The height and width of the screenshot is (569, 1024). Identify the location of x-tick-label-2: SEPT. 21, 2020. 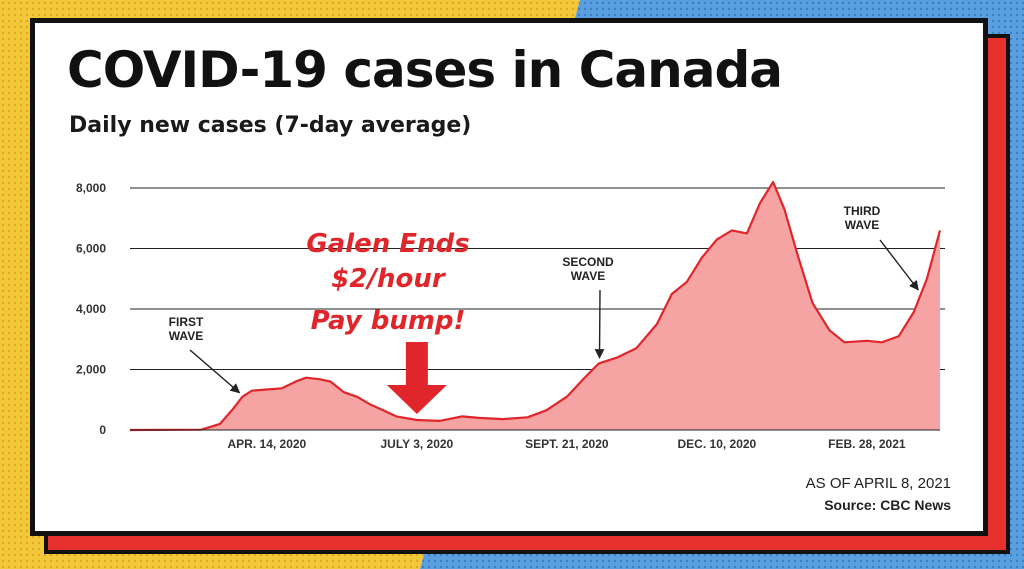
(567, 444).